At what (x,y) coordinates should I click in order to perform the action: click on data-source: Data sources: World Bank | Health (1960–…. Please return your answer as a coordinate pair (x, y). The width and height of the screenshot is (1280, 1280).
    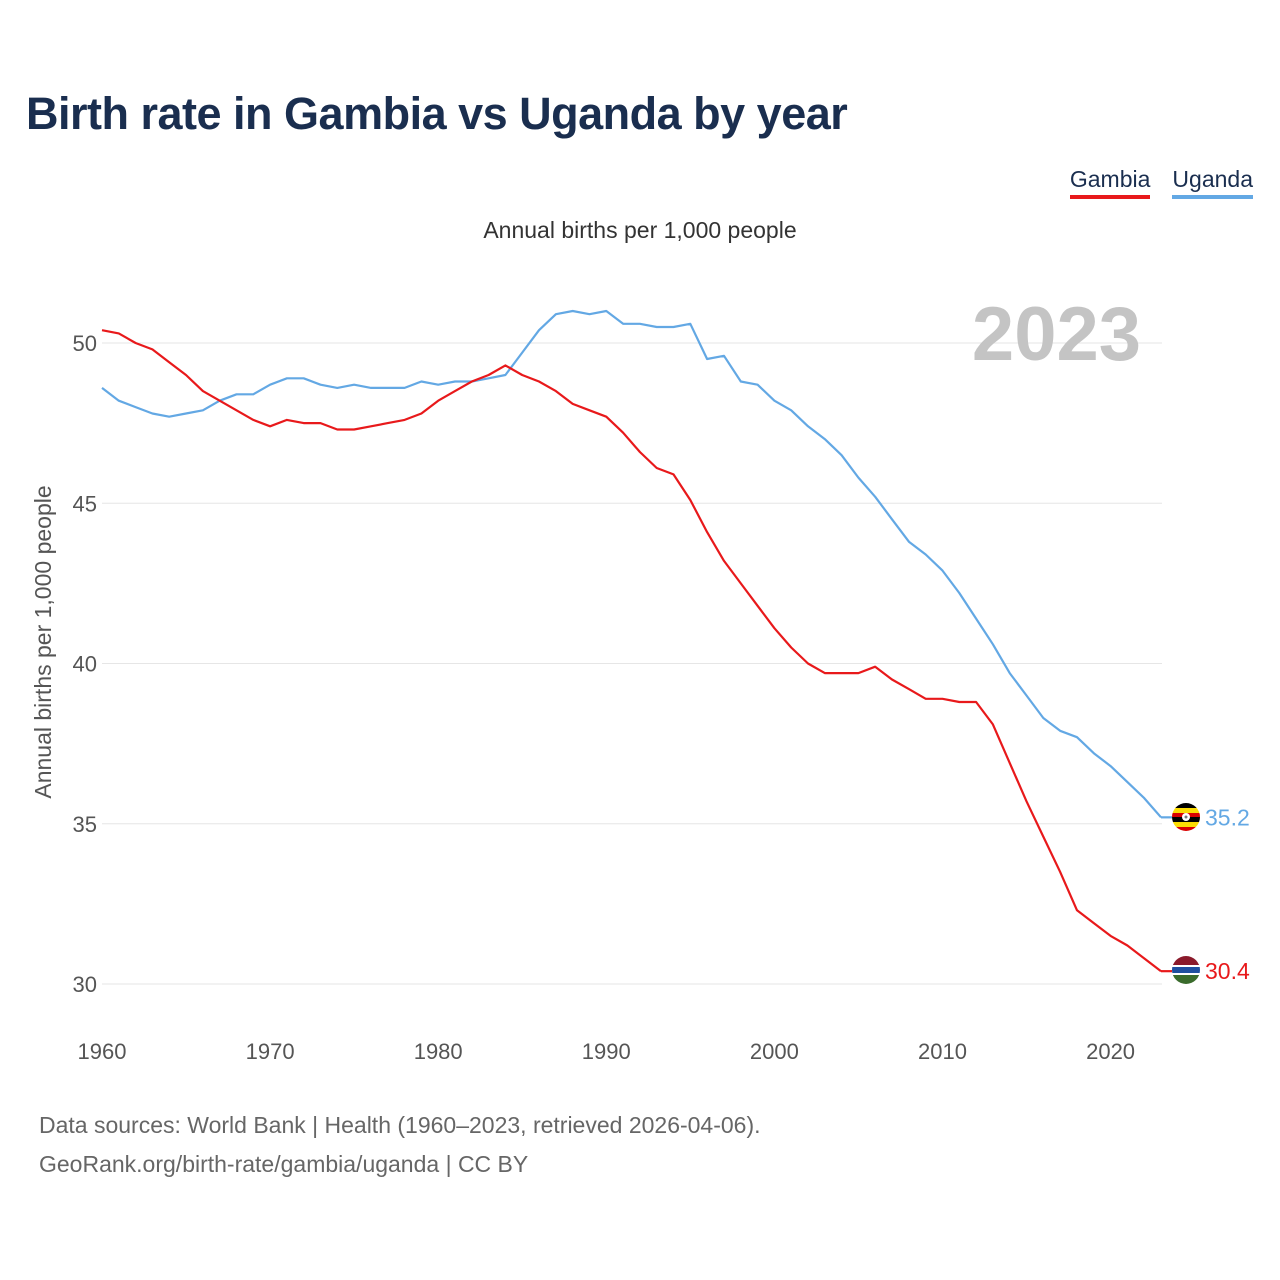
    Looking at the image, I should click on (400, 1125).